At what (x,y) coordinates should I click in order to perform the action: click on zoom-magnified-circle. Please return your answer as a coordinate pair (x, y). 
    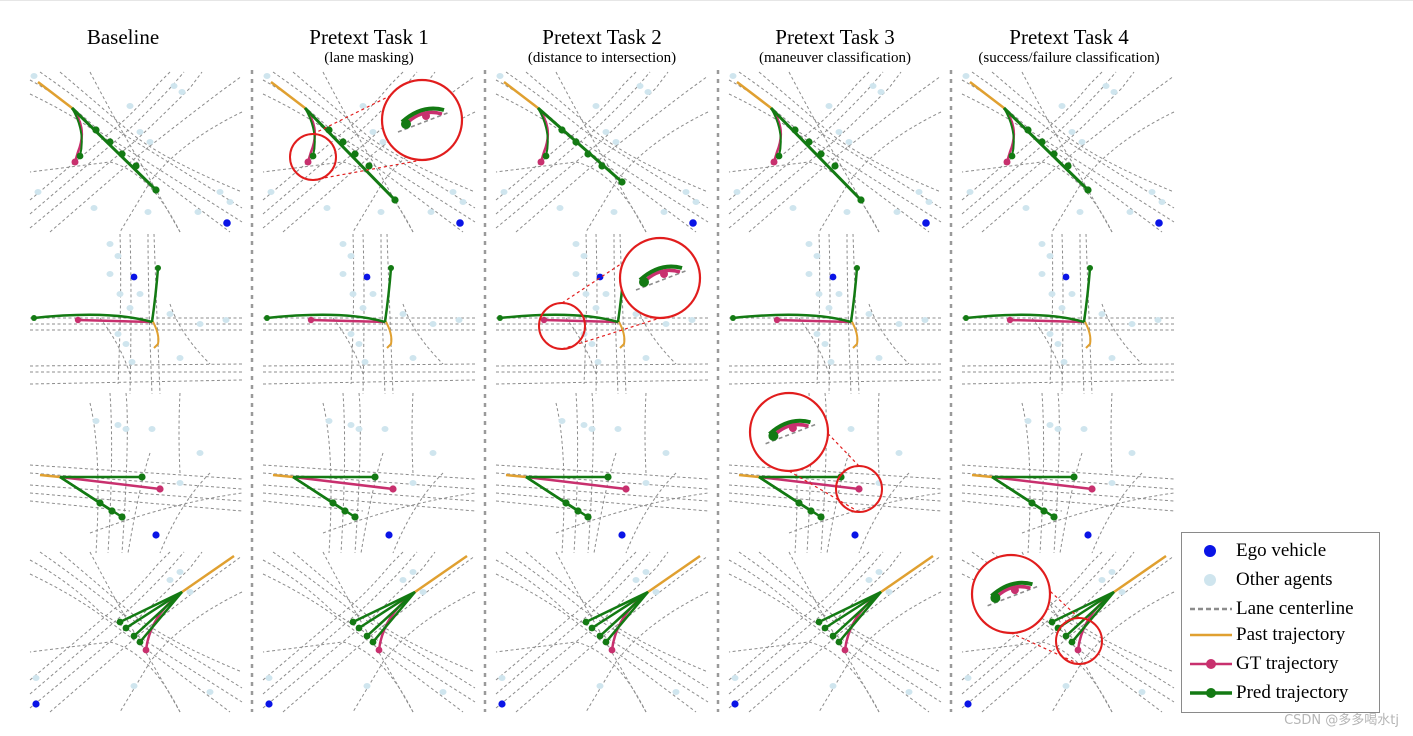
    Looking at the image, I should click on (789, 432).